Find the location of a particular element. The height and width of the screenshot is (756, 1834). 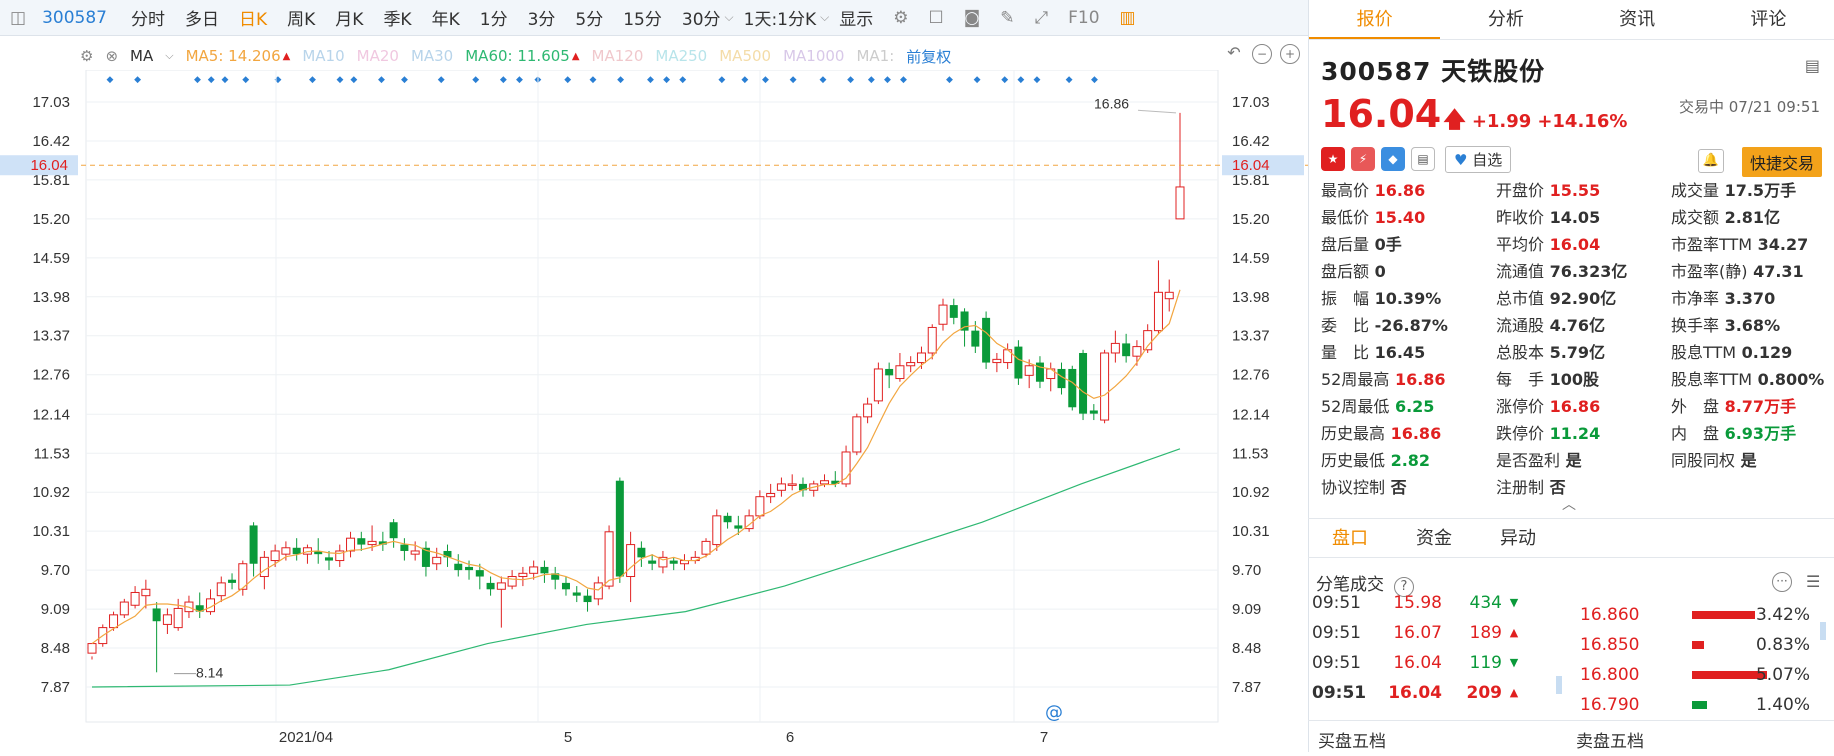

tab-monthly-k: 月K is located at coordinates (349, 20).